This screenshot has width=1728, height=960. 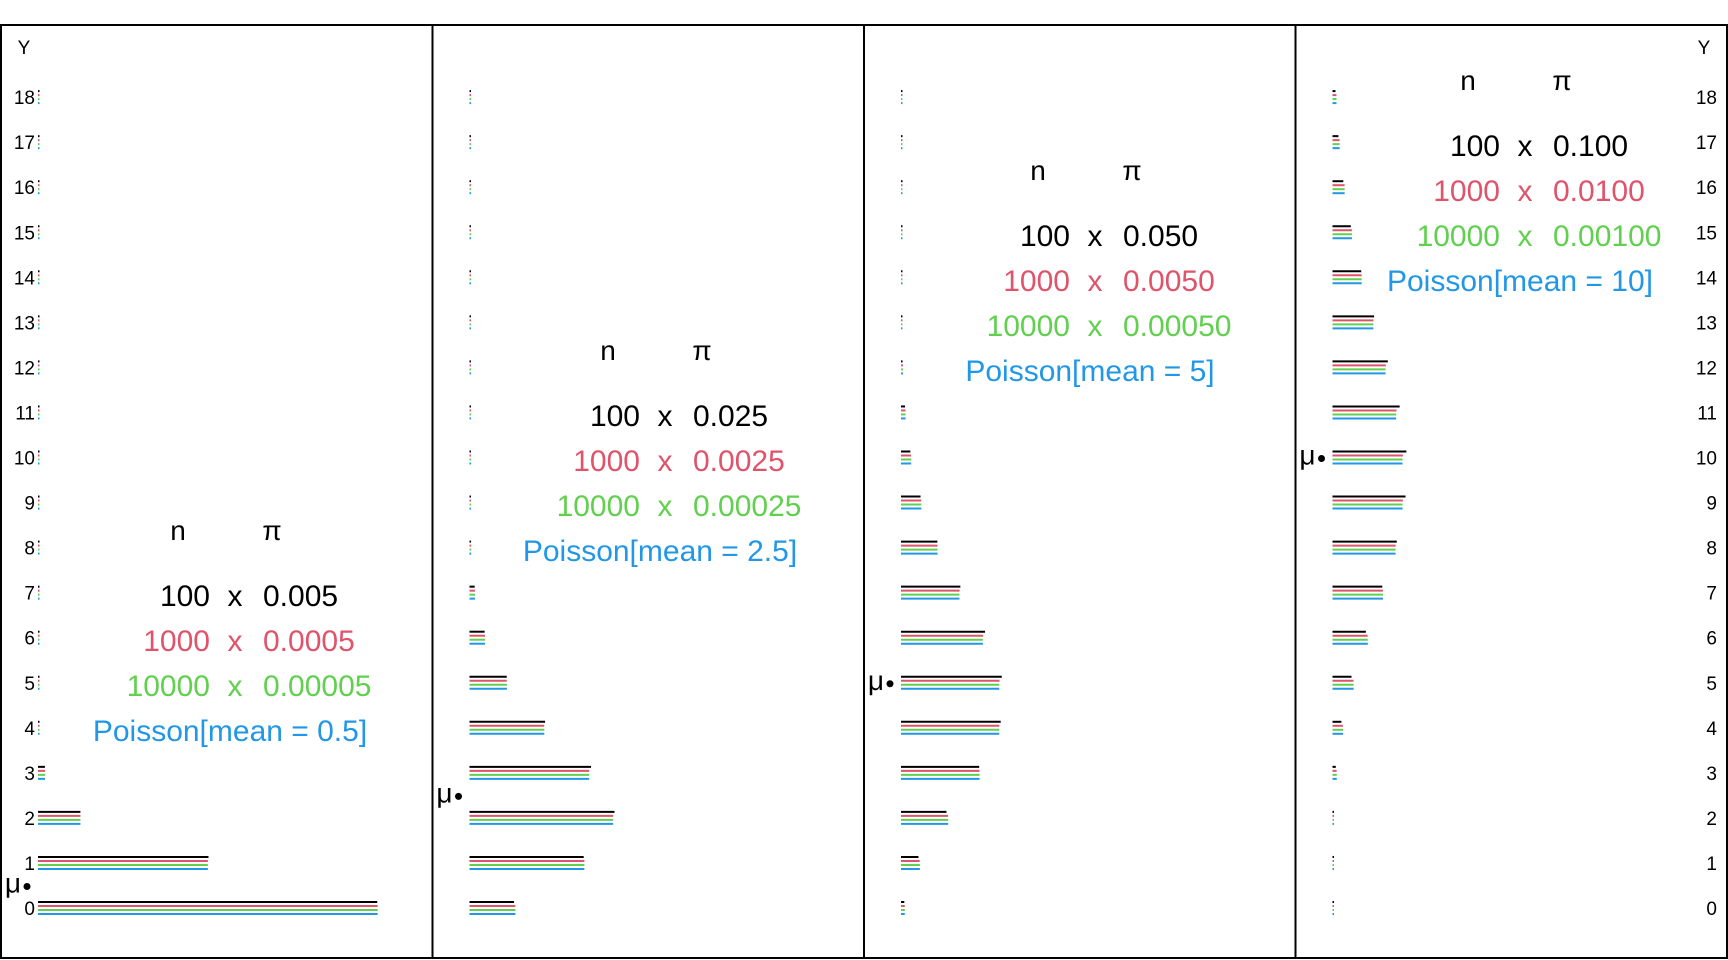 I want to click on y-tick-label-right: 4, so click(x=1711, y=729).